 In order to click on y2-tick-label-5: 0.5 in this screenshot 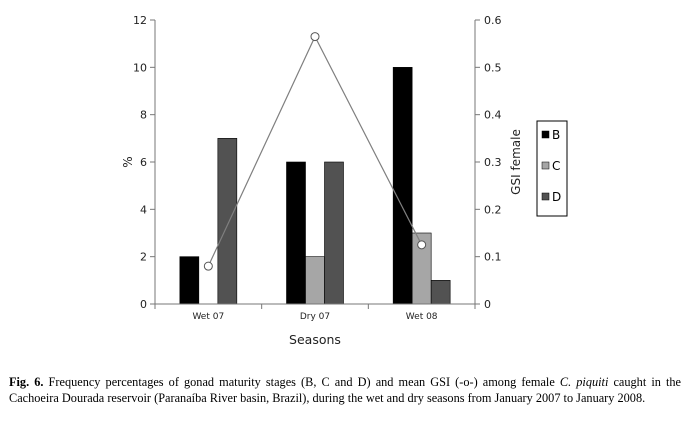, I will do `click(493, 67)`.